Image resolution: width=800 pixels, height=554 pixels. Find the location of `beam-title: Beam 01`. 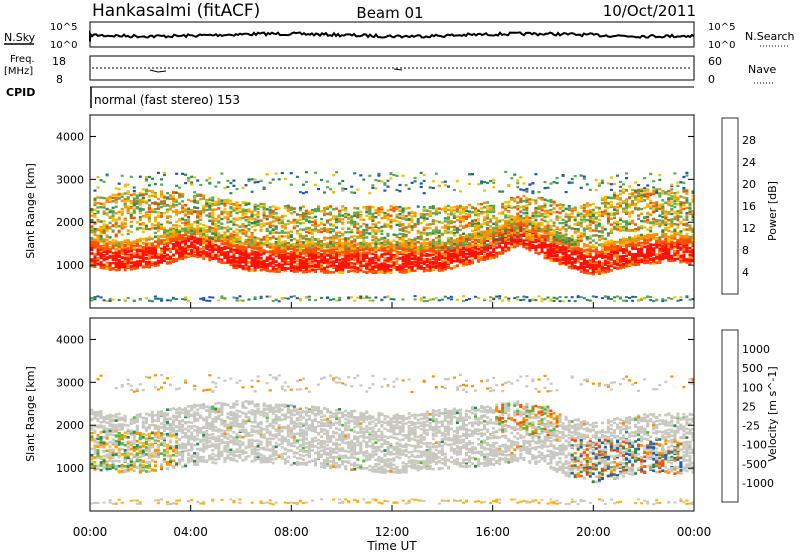

beam-title: Beam 01 is located at coordinates (389, 13).